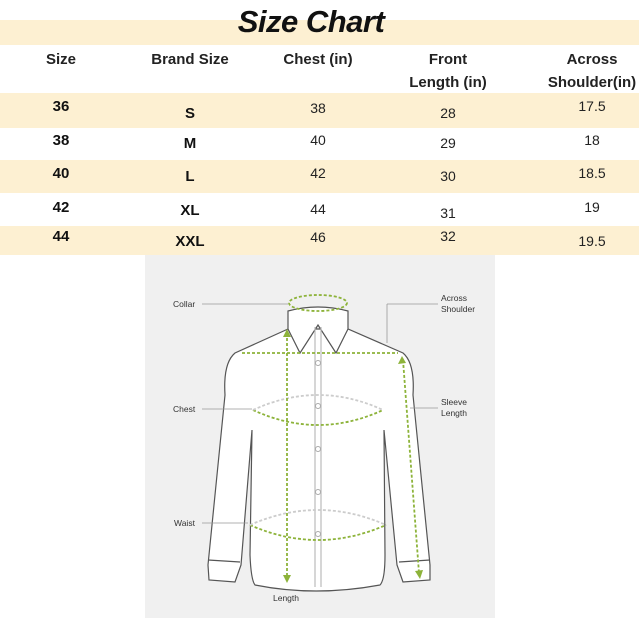  What do you see at coordinates (184, 409) in the screenshot?
I see `label-chest: Chest` at bounding box center [184, 409].